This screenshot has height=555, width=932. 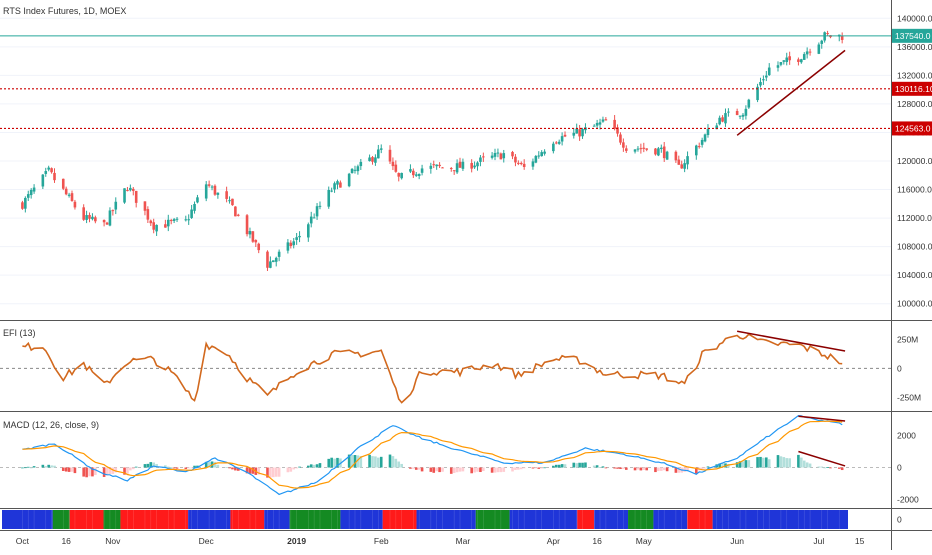 What do you see at coordinates (381, 541) in the screenshot?
I see `time-tick-label: Feb` at bounding box center [381, 541].